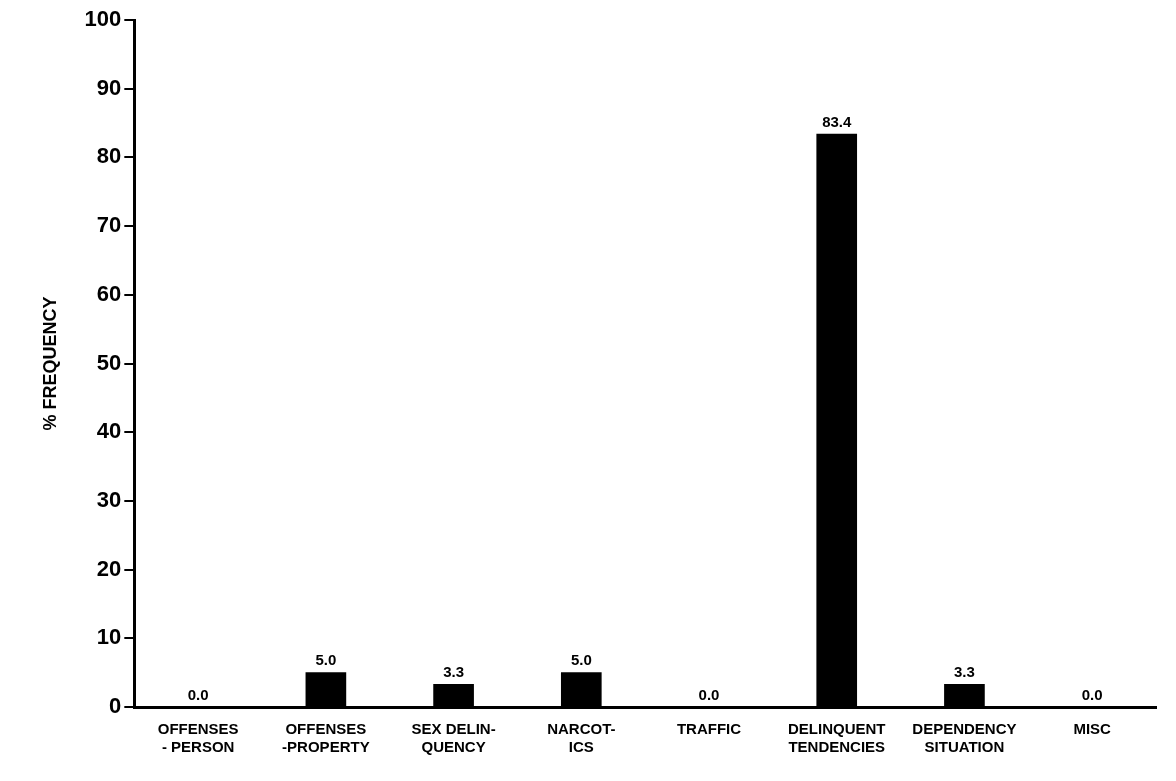 This screenshot has width=1176, height=781. Describe the element at coordinates (109, 87) in the screenshot. I see `y-tick-label: 90` at that location.